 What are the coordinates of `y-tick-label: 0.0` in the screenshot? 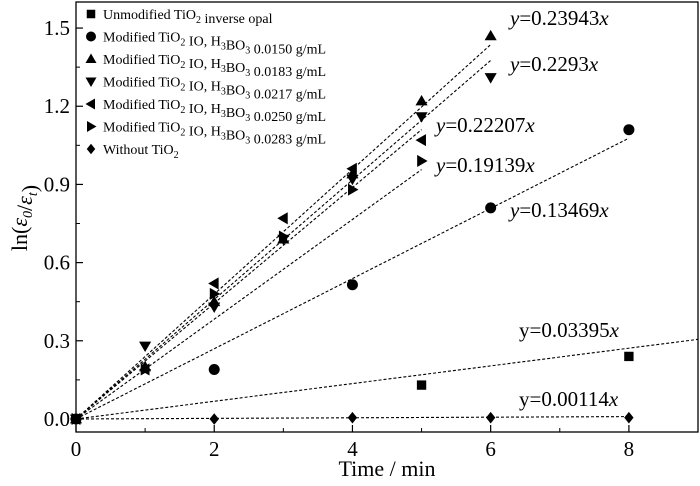 It's located at (57, 419).